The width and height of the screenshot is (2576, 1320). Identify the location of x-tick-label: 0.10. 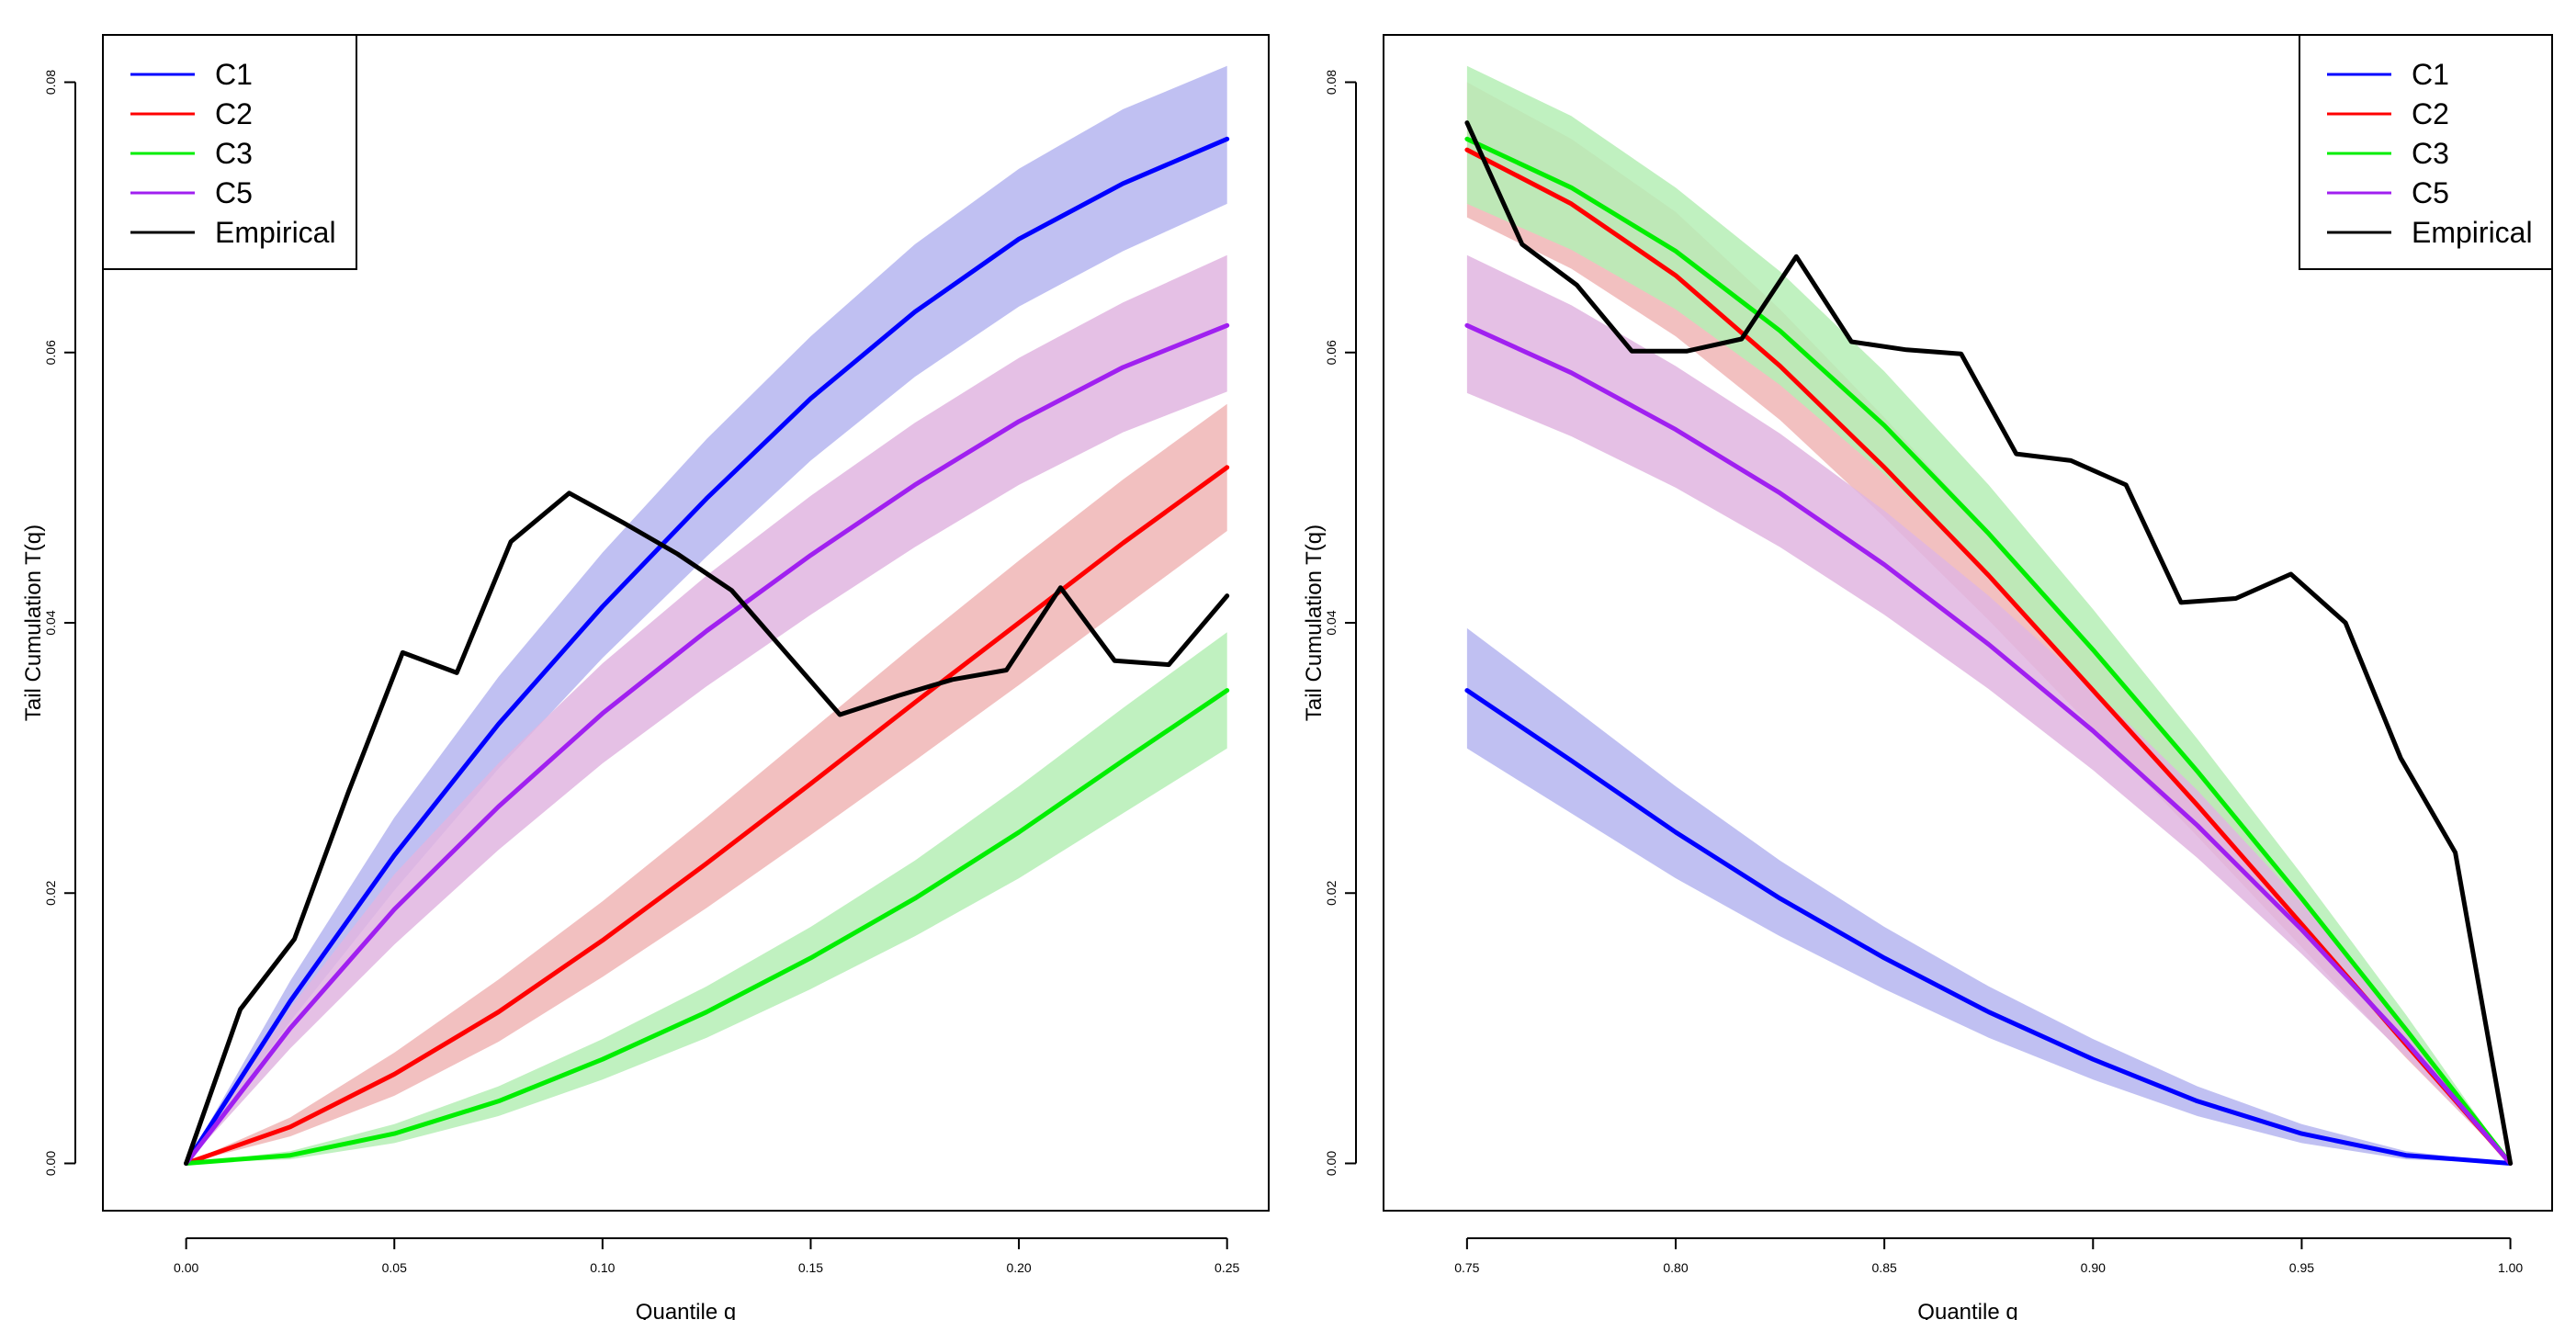
(602, 1267).